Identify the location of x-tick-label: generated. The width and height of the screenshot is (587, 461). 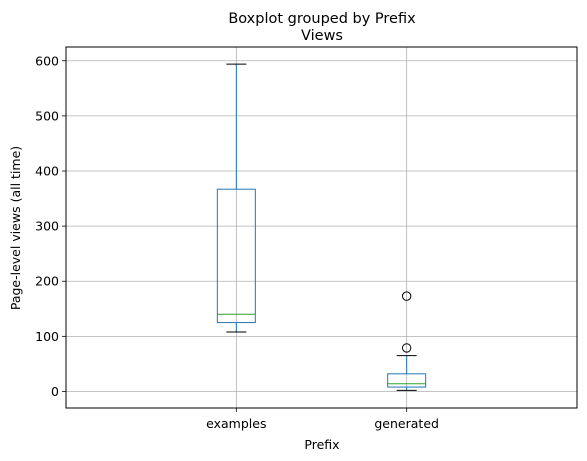
(406, 423).